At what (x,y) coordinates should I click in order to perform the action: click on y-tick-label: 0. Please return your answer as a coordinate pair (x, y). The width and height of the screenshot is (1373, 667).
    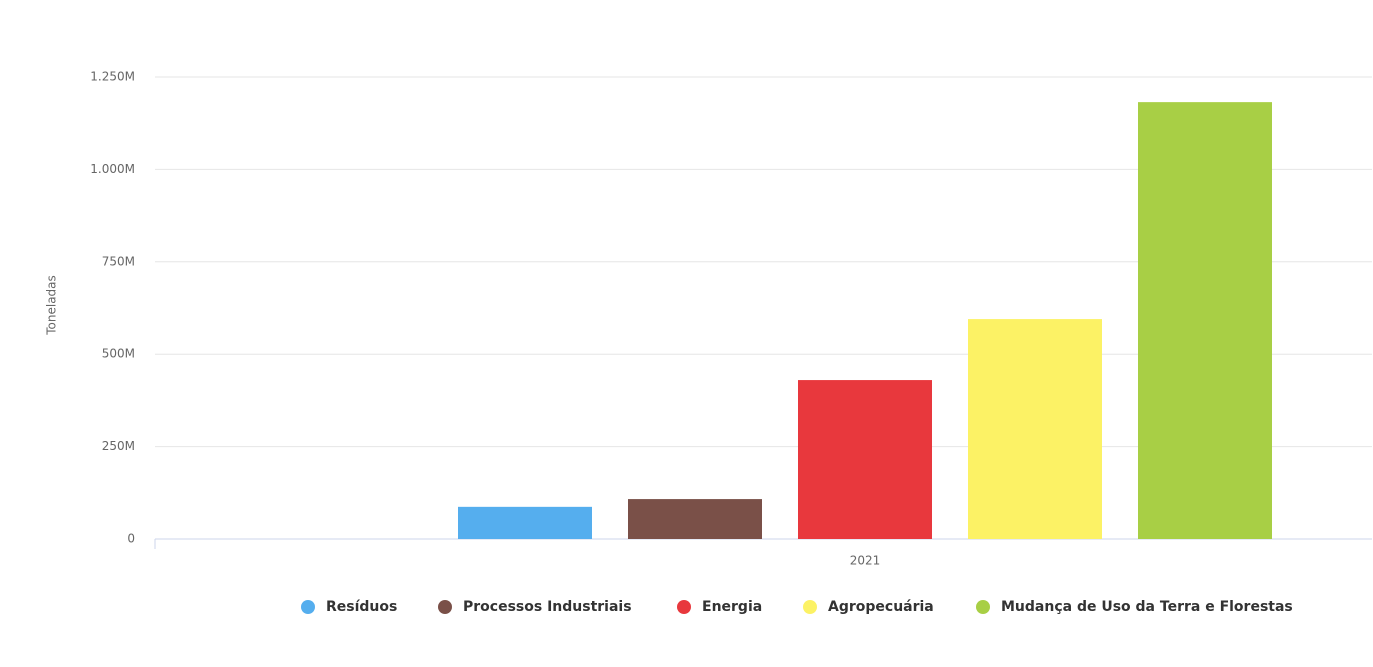
    Looking at the image, I should click on (131, 539).